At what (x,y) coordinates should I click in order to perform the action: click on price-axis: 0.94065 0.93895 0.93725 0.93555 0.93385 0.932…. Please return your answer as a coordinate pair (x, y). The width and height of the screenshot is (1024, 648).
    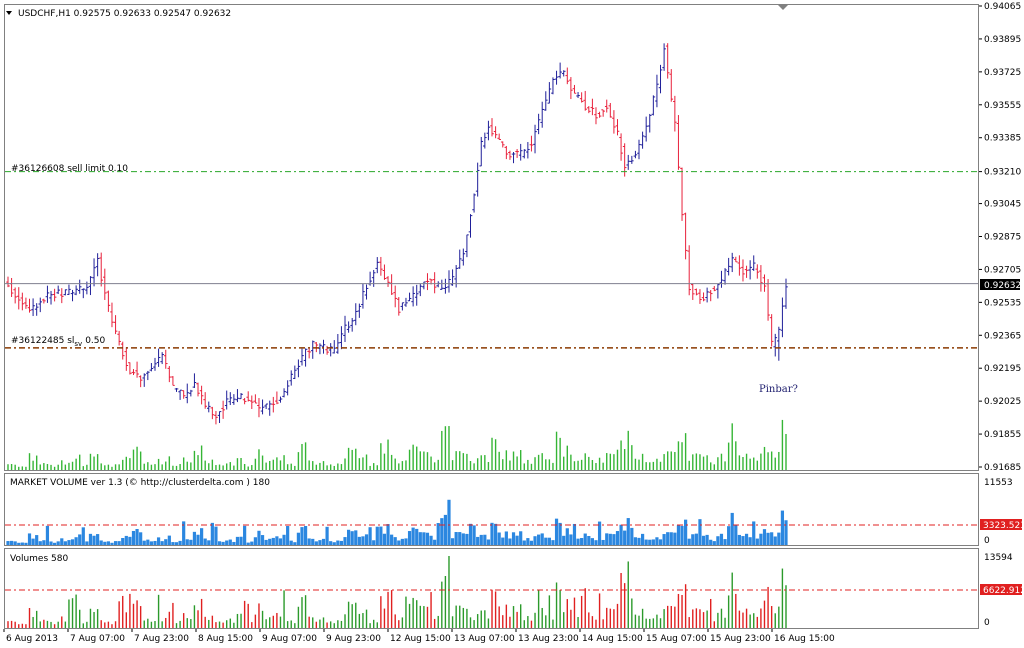
    Looking at the image, I should click on (1000, 237).